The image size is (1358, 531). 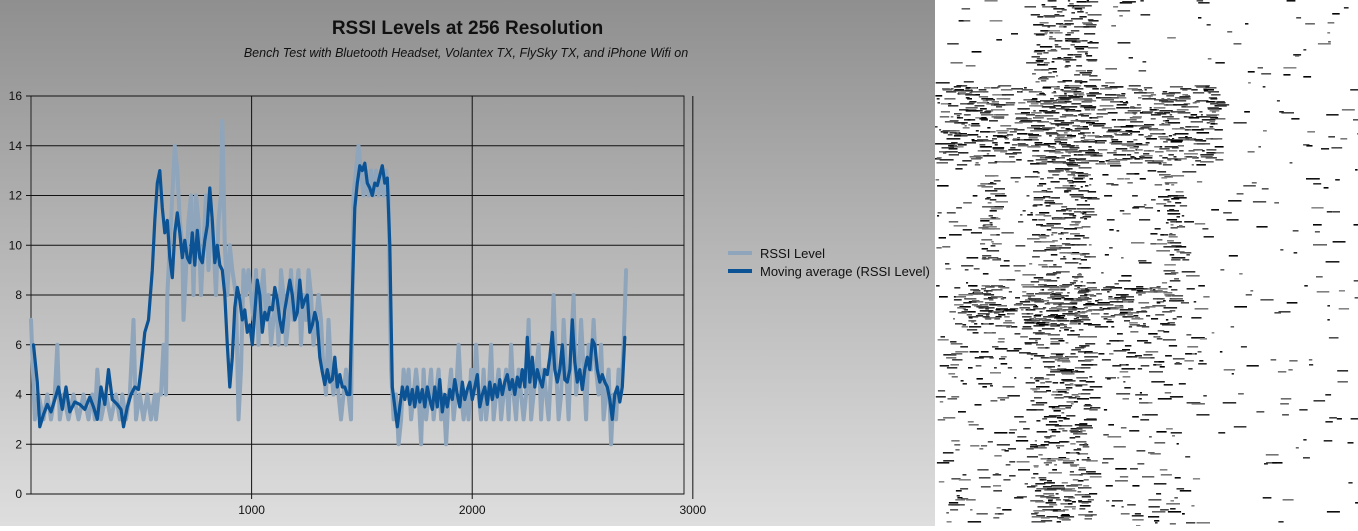 I want to click on legend-swatch-moving-average, so click(x=740, y=271).